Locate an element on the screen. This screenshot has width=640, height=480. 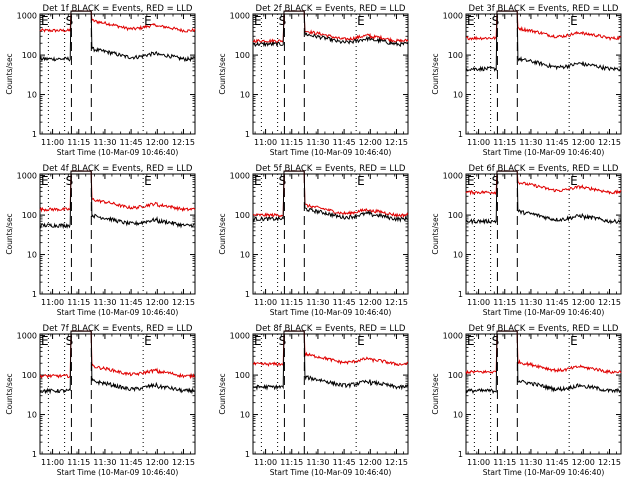
panel-title: Det 4f BLACK = Events, RED = LLD is located at coordinates (118, 169).